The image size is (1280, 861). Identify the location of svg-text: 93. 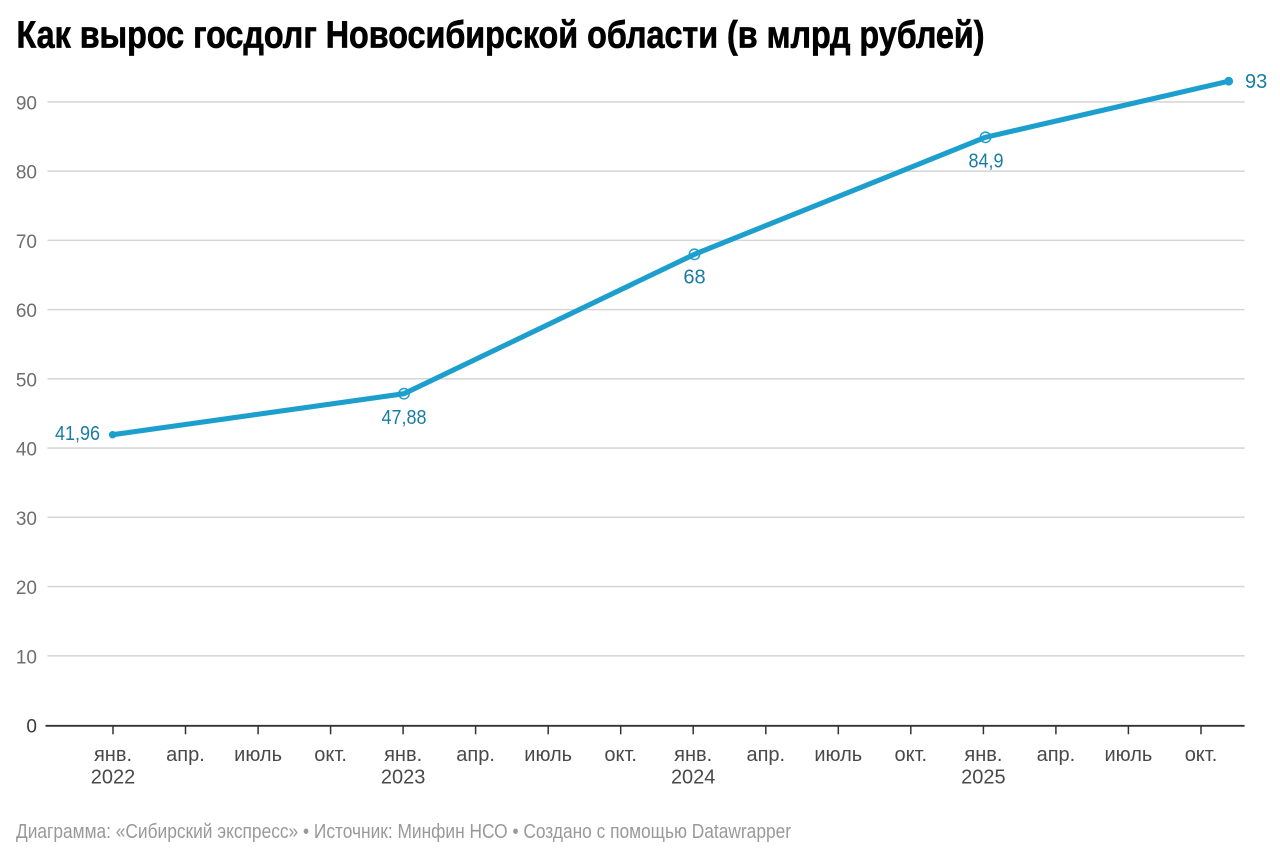
(1256, 82).